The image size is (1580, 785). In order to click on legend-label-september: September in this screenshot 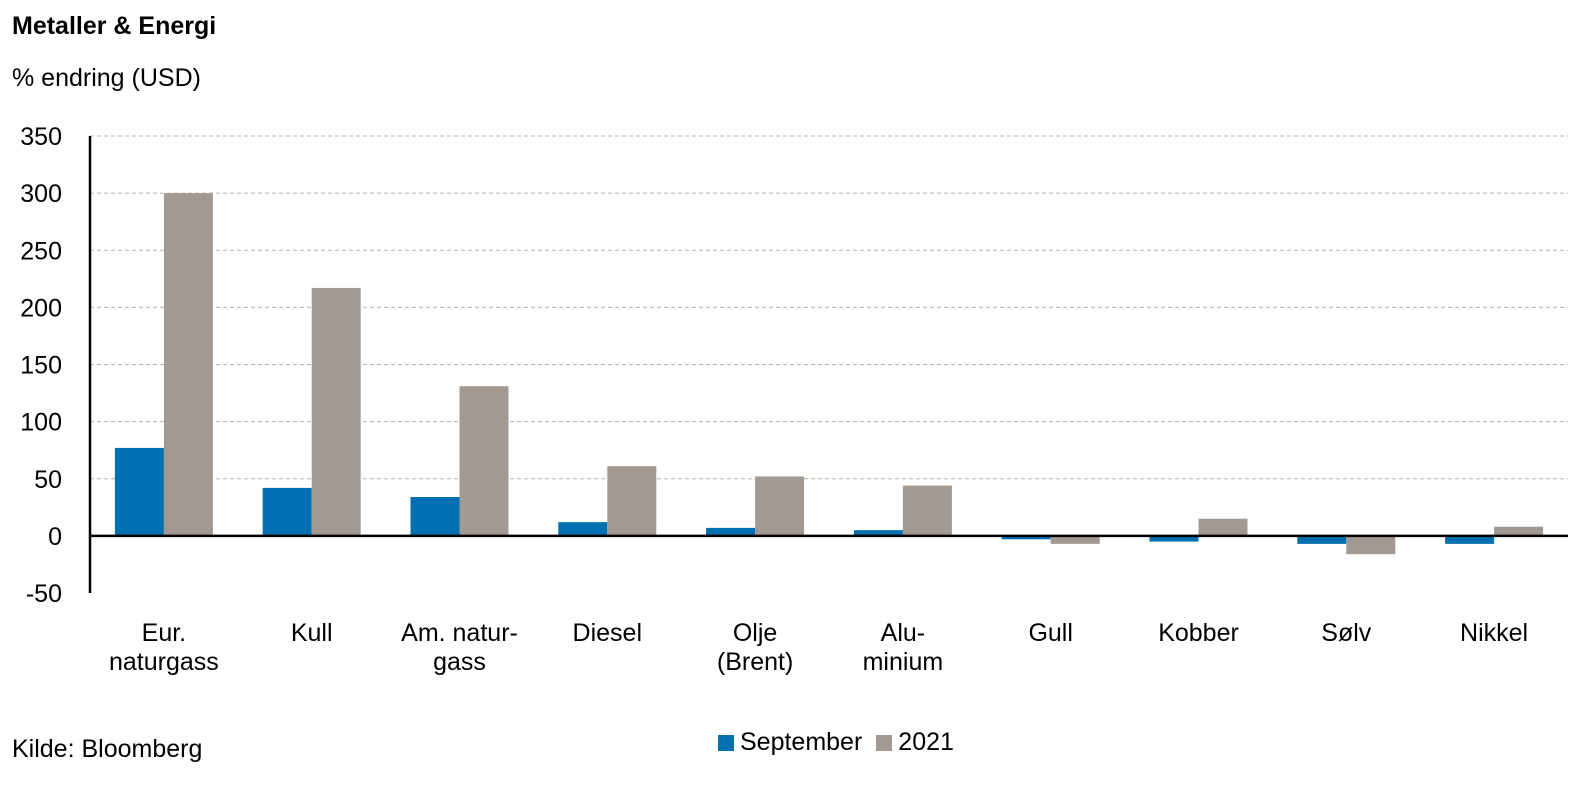, I will do `click(801, 742)`.